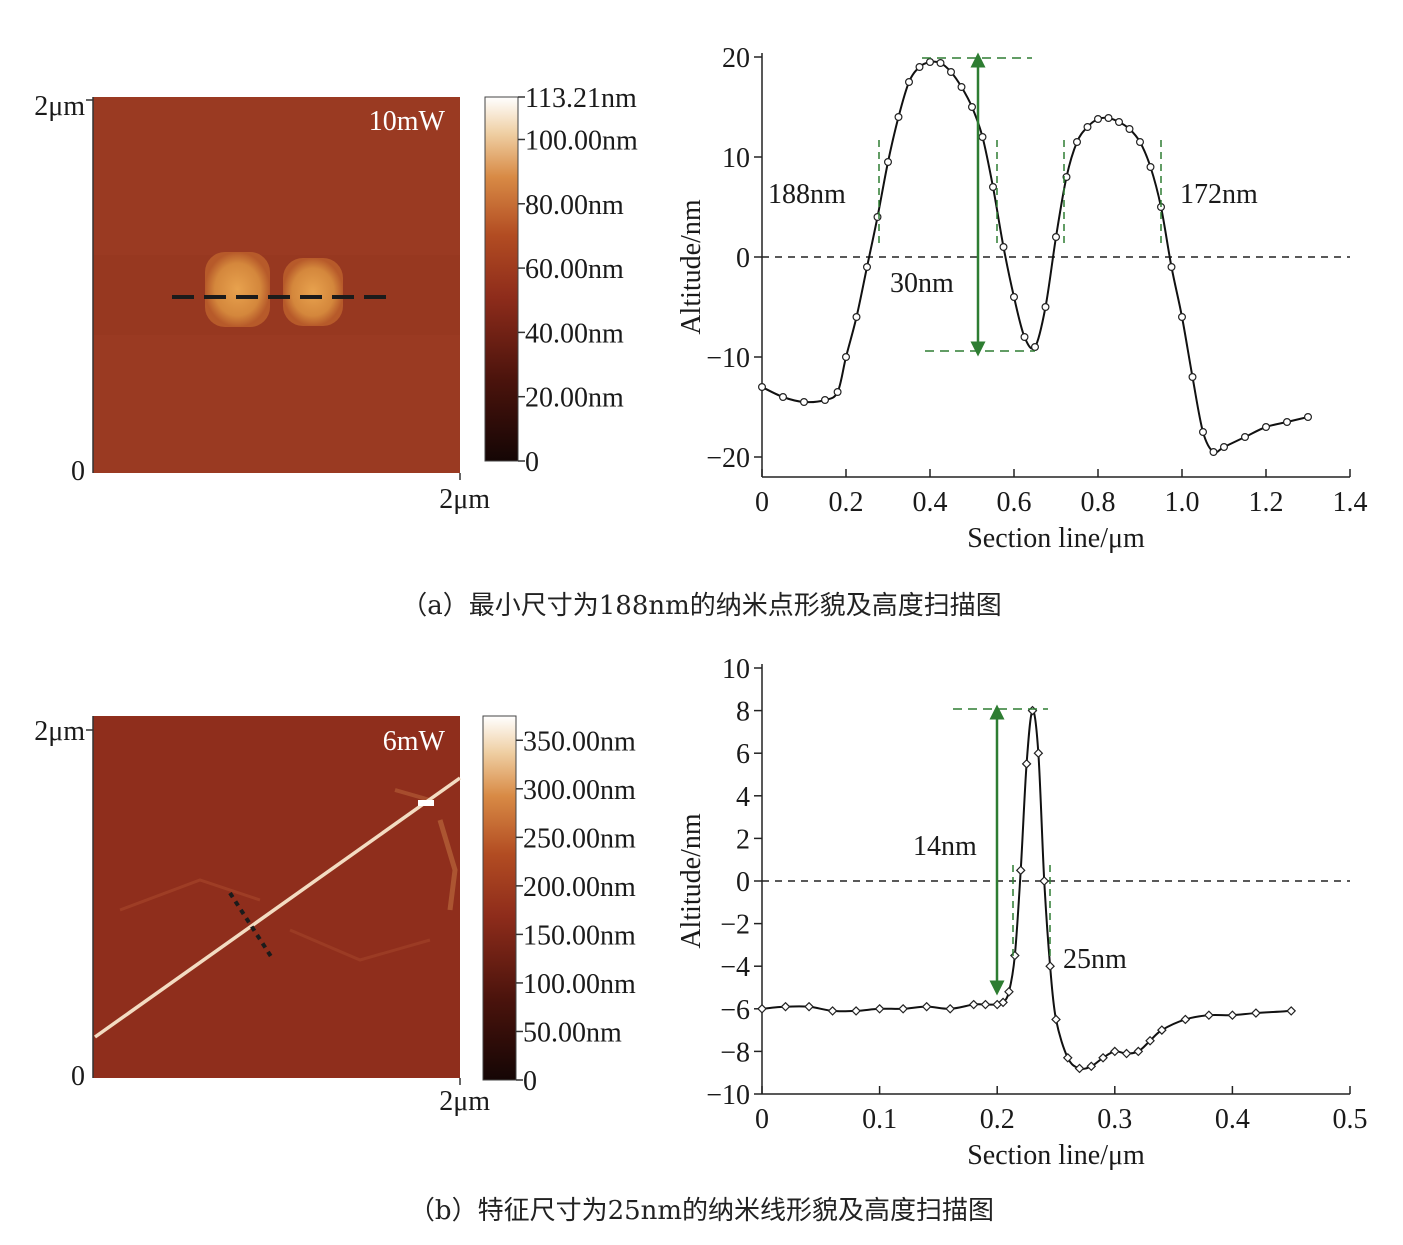 This screenshot has height=1245, width=1403. Describe the element at coordinates (1219, 194) in the screenshot. I see `annotation-172nm: 172nm` at that location.